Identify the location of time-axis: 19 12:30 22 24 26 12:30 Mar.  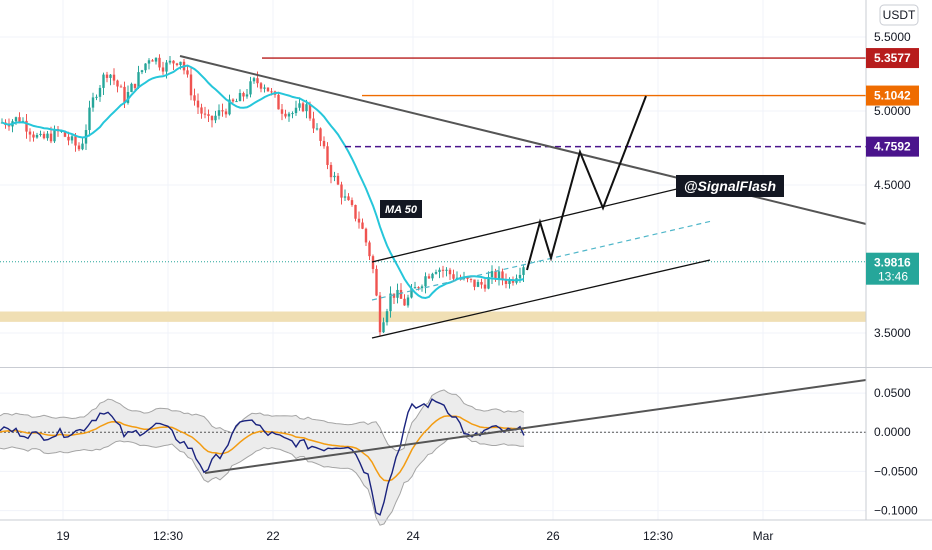
(414, 536).